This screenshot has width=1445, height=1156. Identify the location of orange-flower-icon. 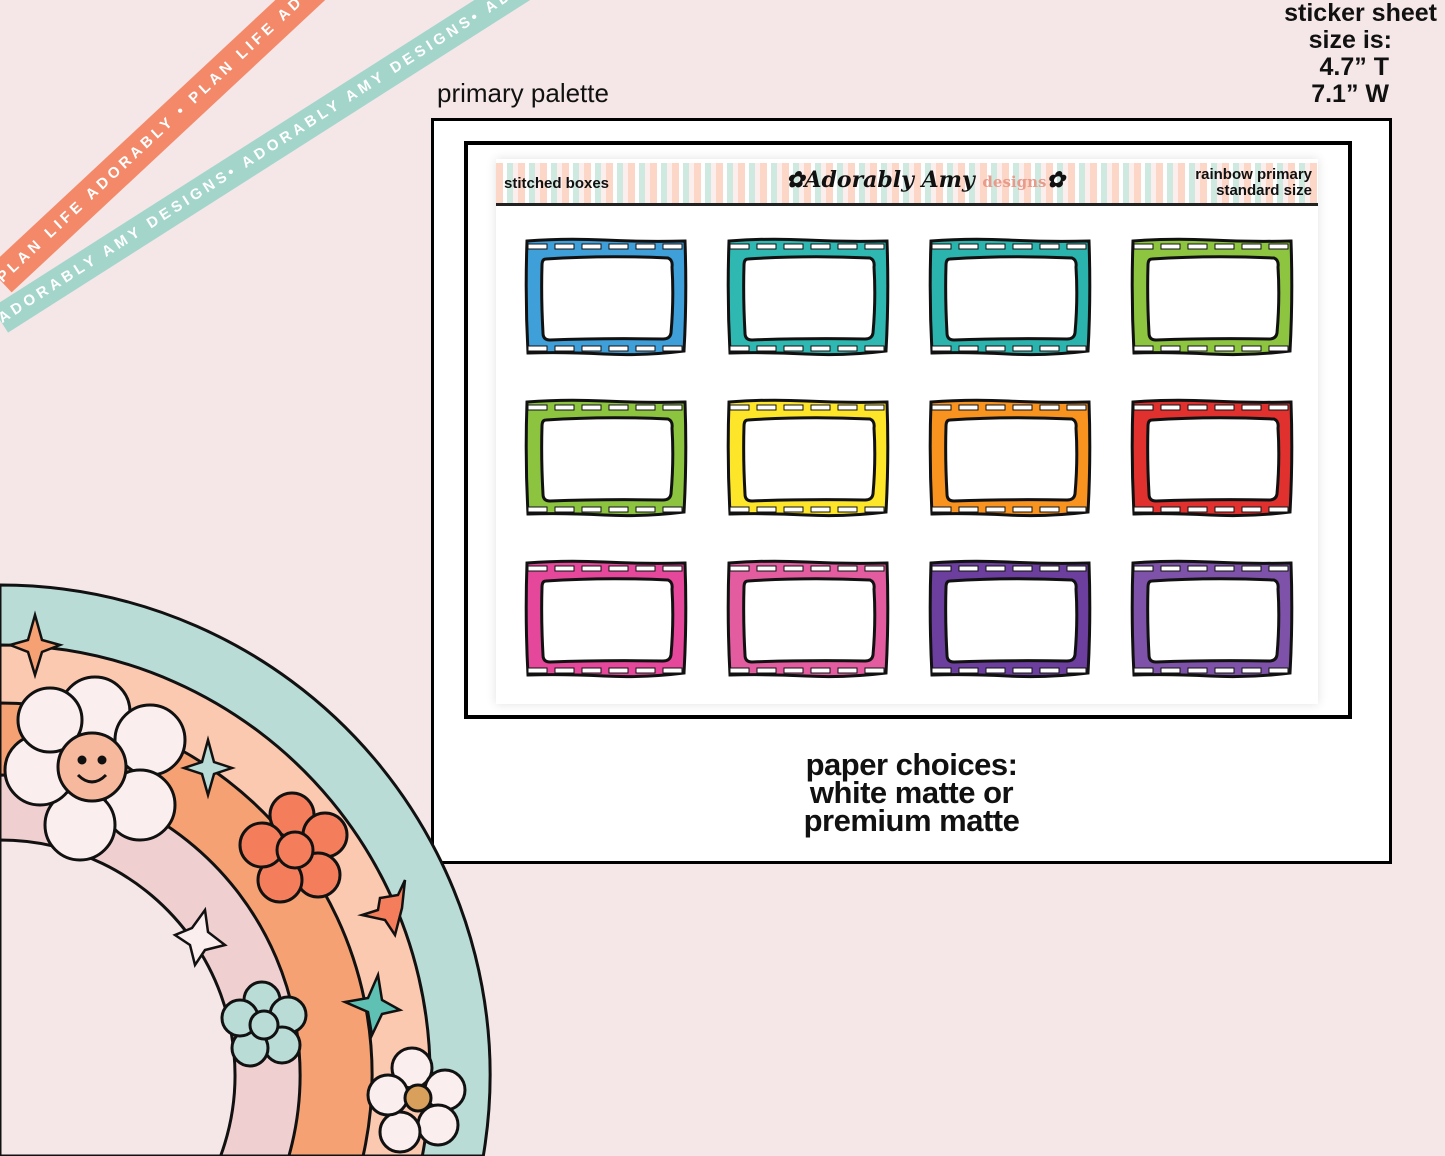
(293, 847).